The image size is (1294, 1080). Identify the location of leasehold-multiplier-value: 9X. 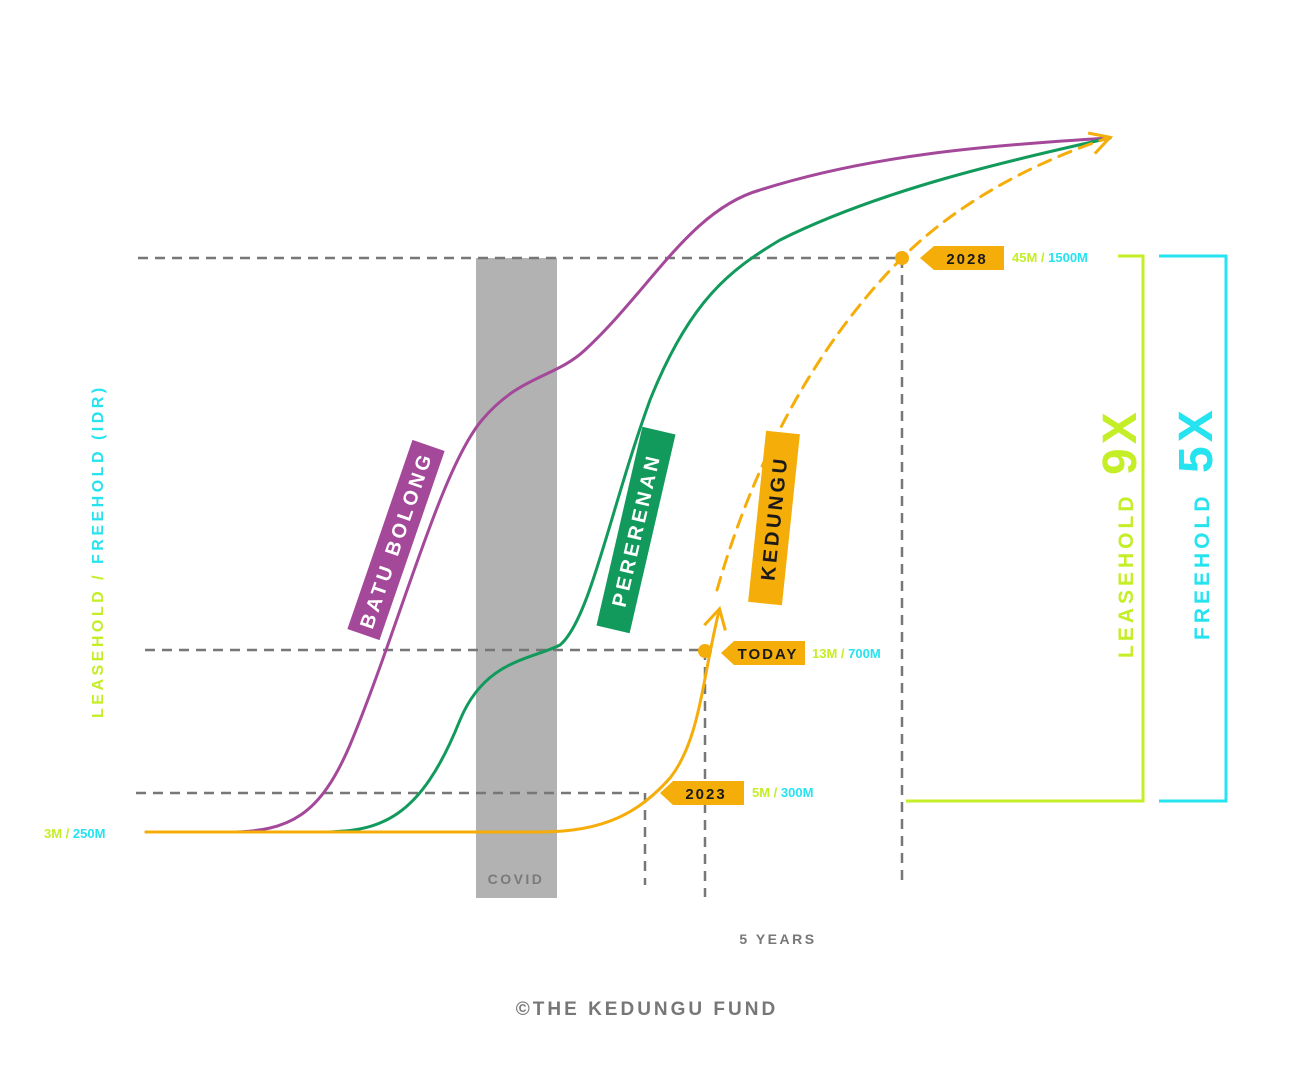
(1120, 441).